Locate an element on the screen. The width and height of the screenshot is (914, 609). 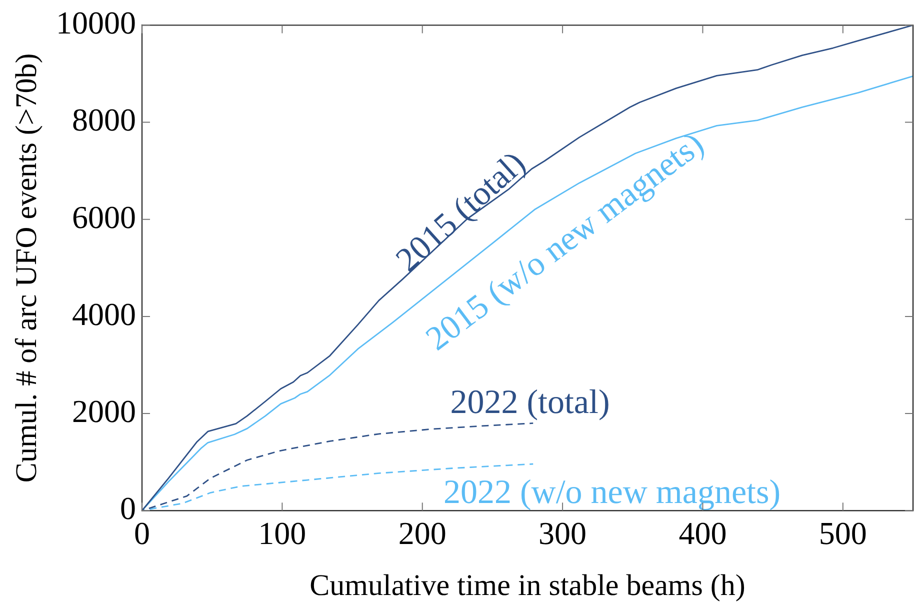
series-label: 2022 (total) is located at coordinates (530, 402).